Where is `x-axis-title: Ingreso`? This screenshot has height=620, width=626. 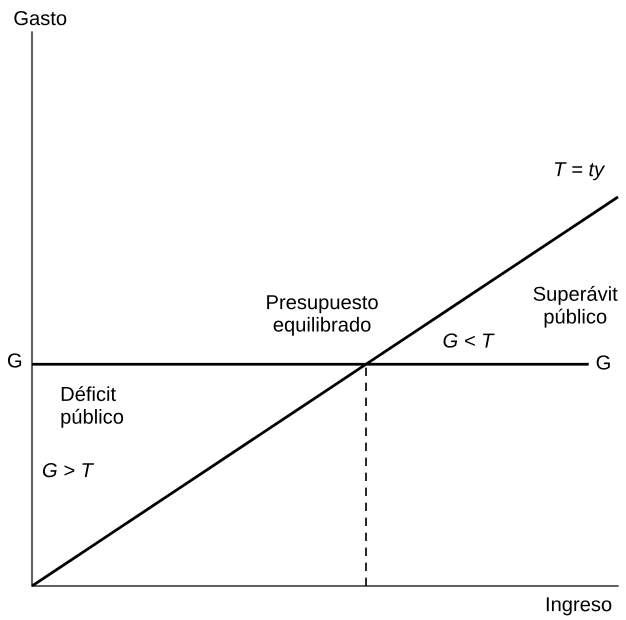
x-axis-title: Ingreso is located at coordinates (579, 606).